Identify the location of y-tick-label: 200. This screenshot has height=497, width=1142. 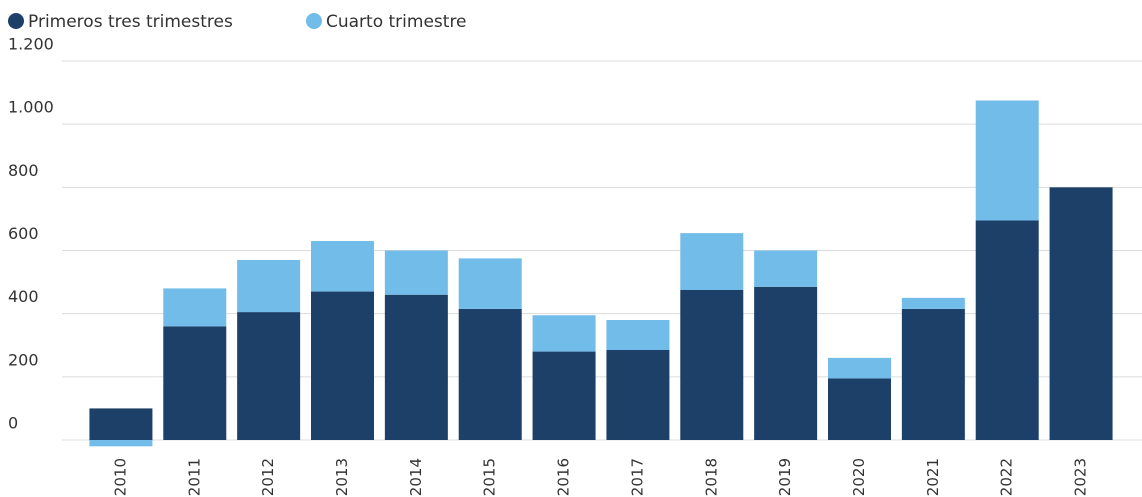
(23, 359).